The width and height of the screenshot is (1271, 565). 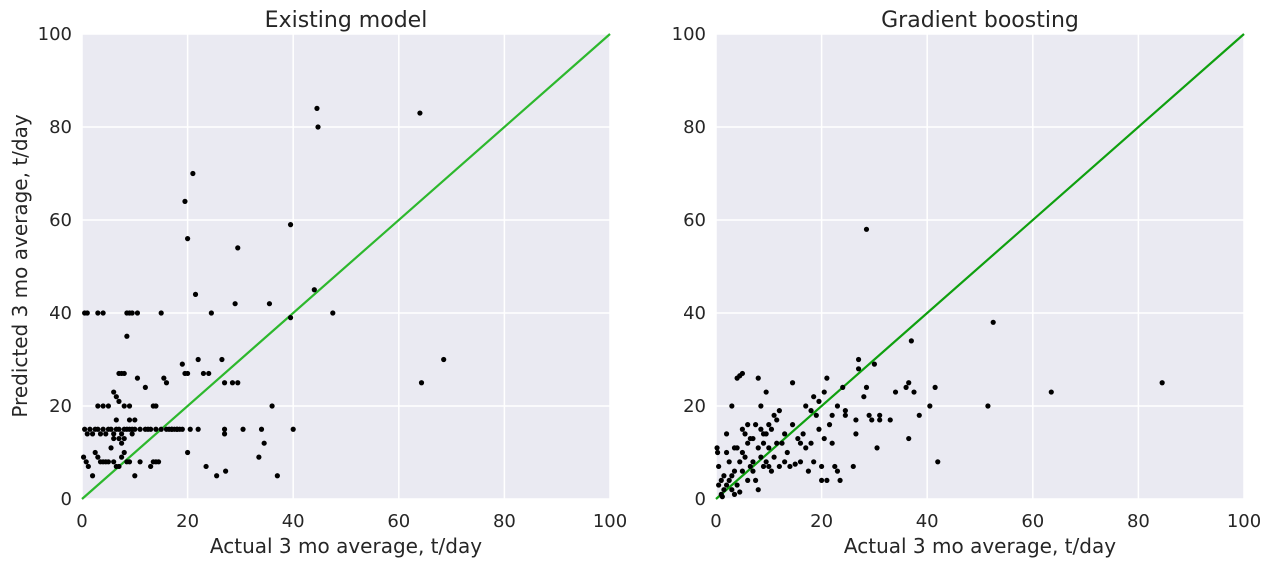 What do you see at coordinates (985, 521) in the screenshot?
I see `xticks-gradient-boosting: 0 20 40 60 80 100` at bounding box center [985, 521].